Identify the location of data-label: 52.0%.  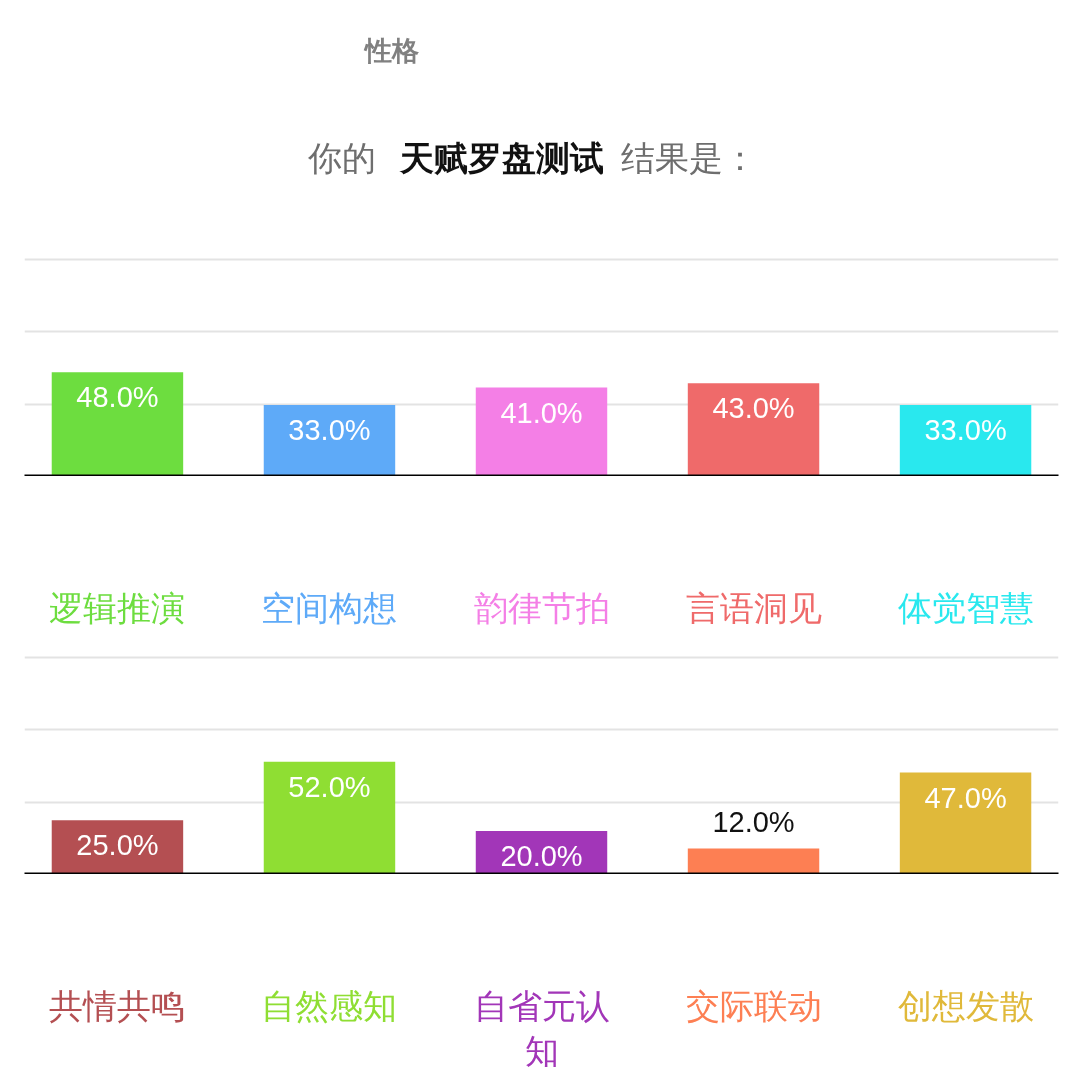
(329, 786).